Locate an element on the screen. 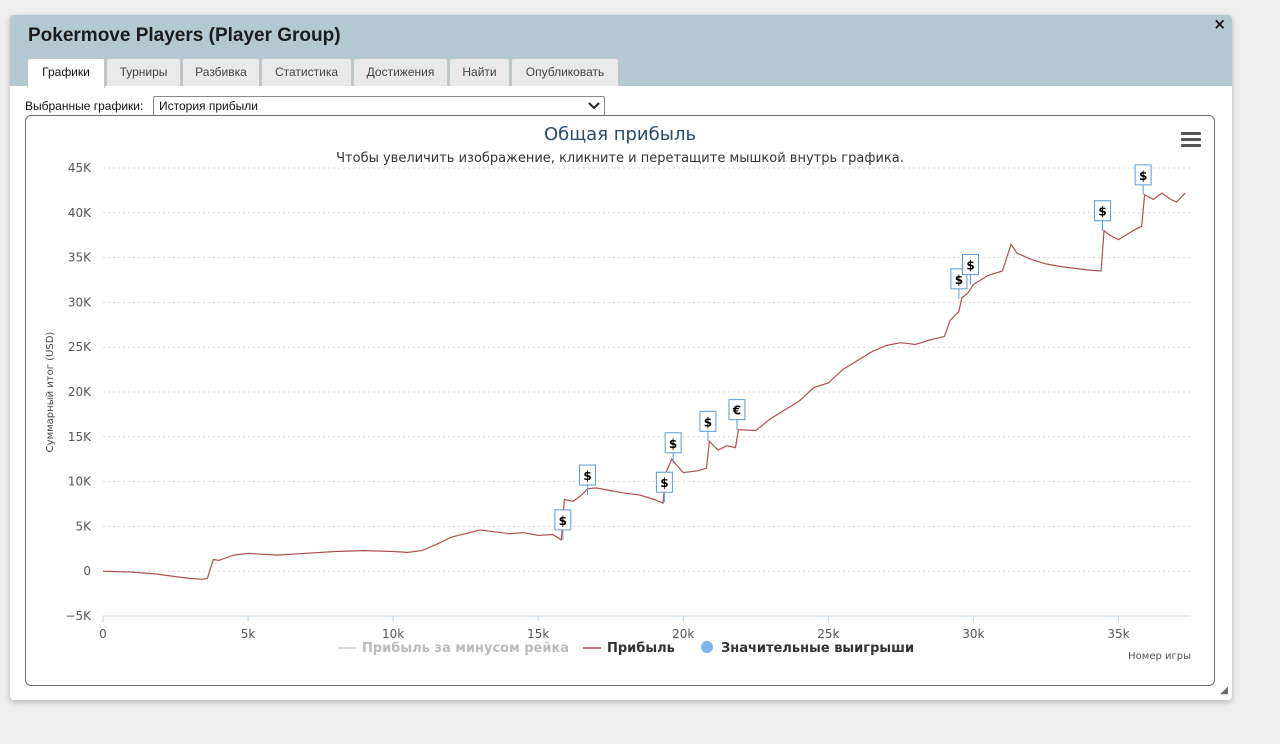 This screenshot has width=1280, height=744. tab-graphs: Графики is located at coordinates (66, 73).